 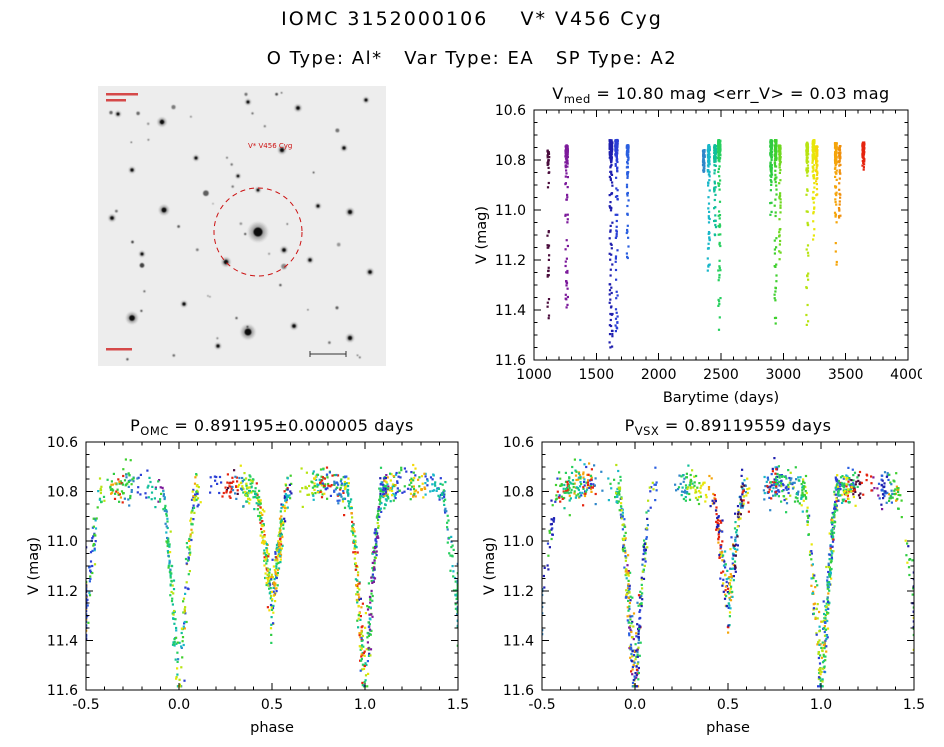 I want to click on x-tick-label: 1000, so click(x=534, y=375).